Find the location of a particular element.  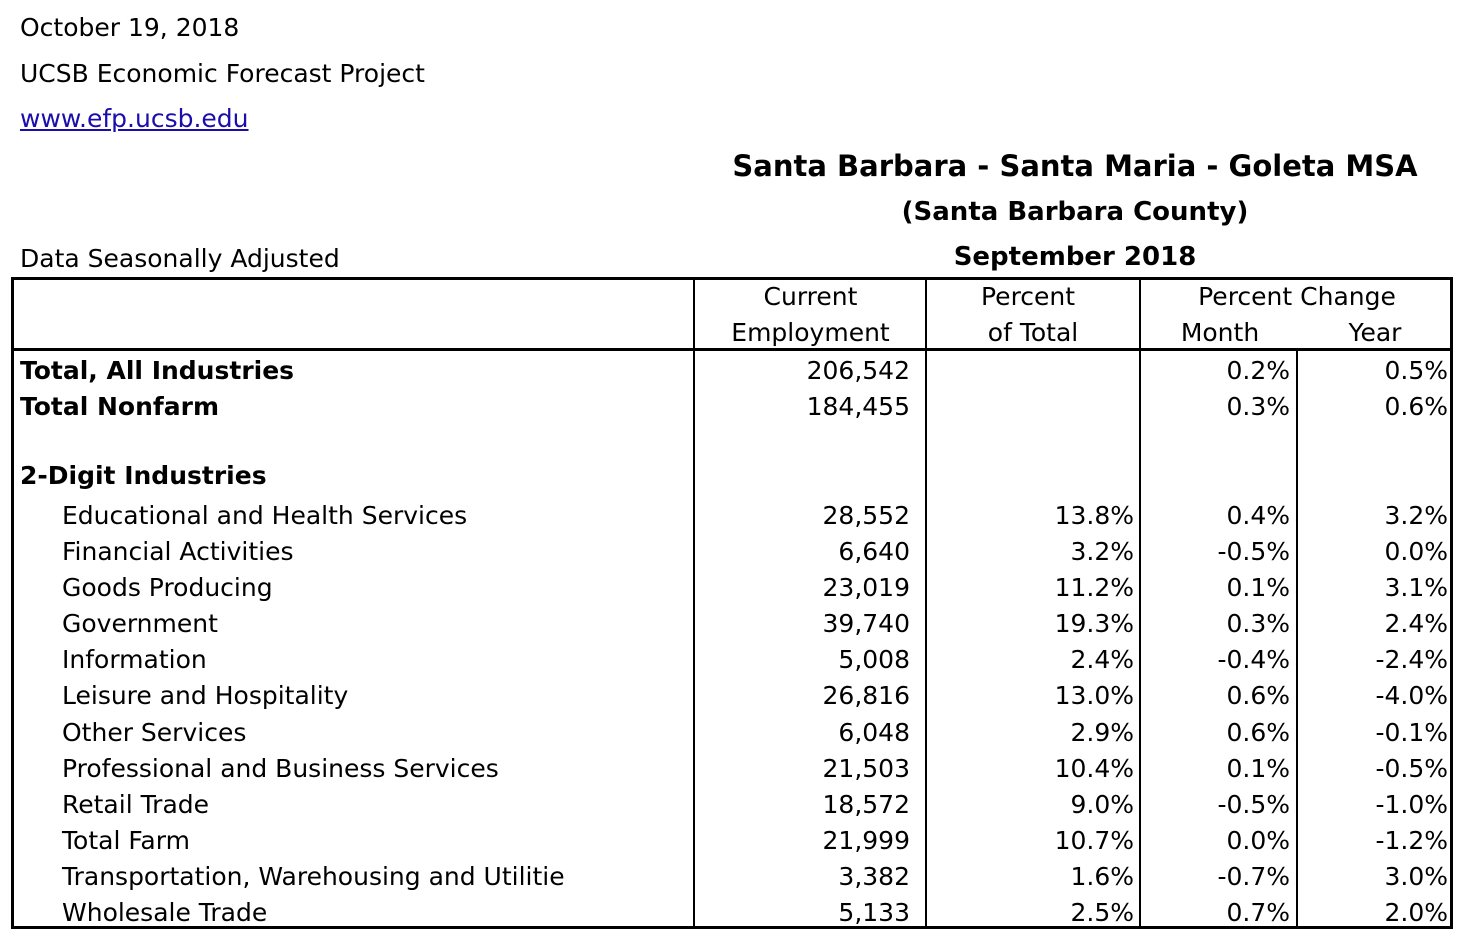

row-label: Information is located at coordinates (134, 659).